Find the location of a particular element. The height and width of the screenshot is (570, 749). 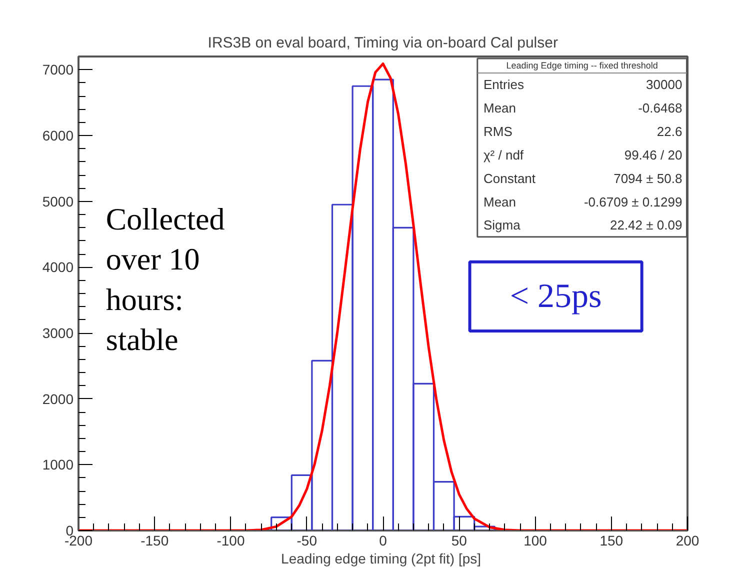

annotation: 99.46 / 20 is located at coordinates (653, 154).